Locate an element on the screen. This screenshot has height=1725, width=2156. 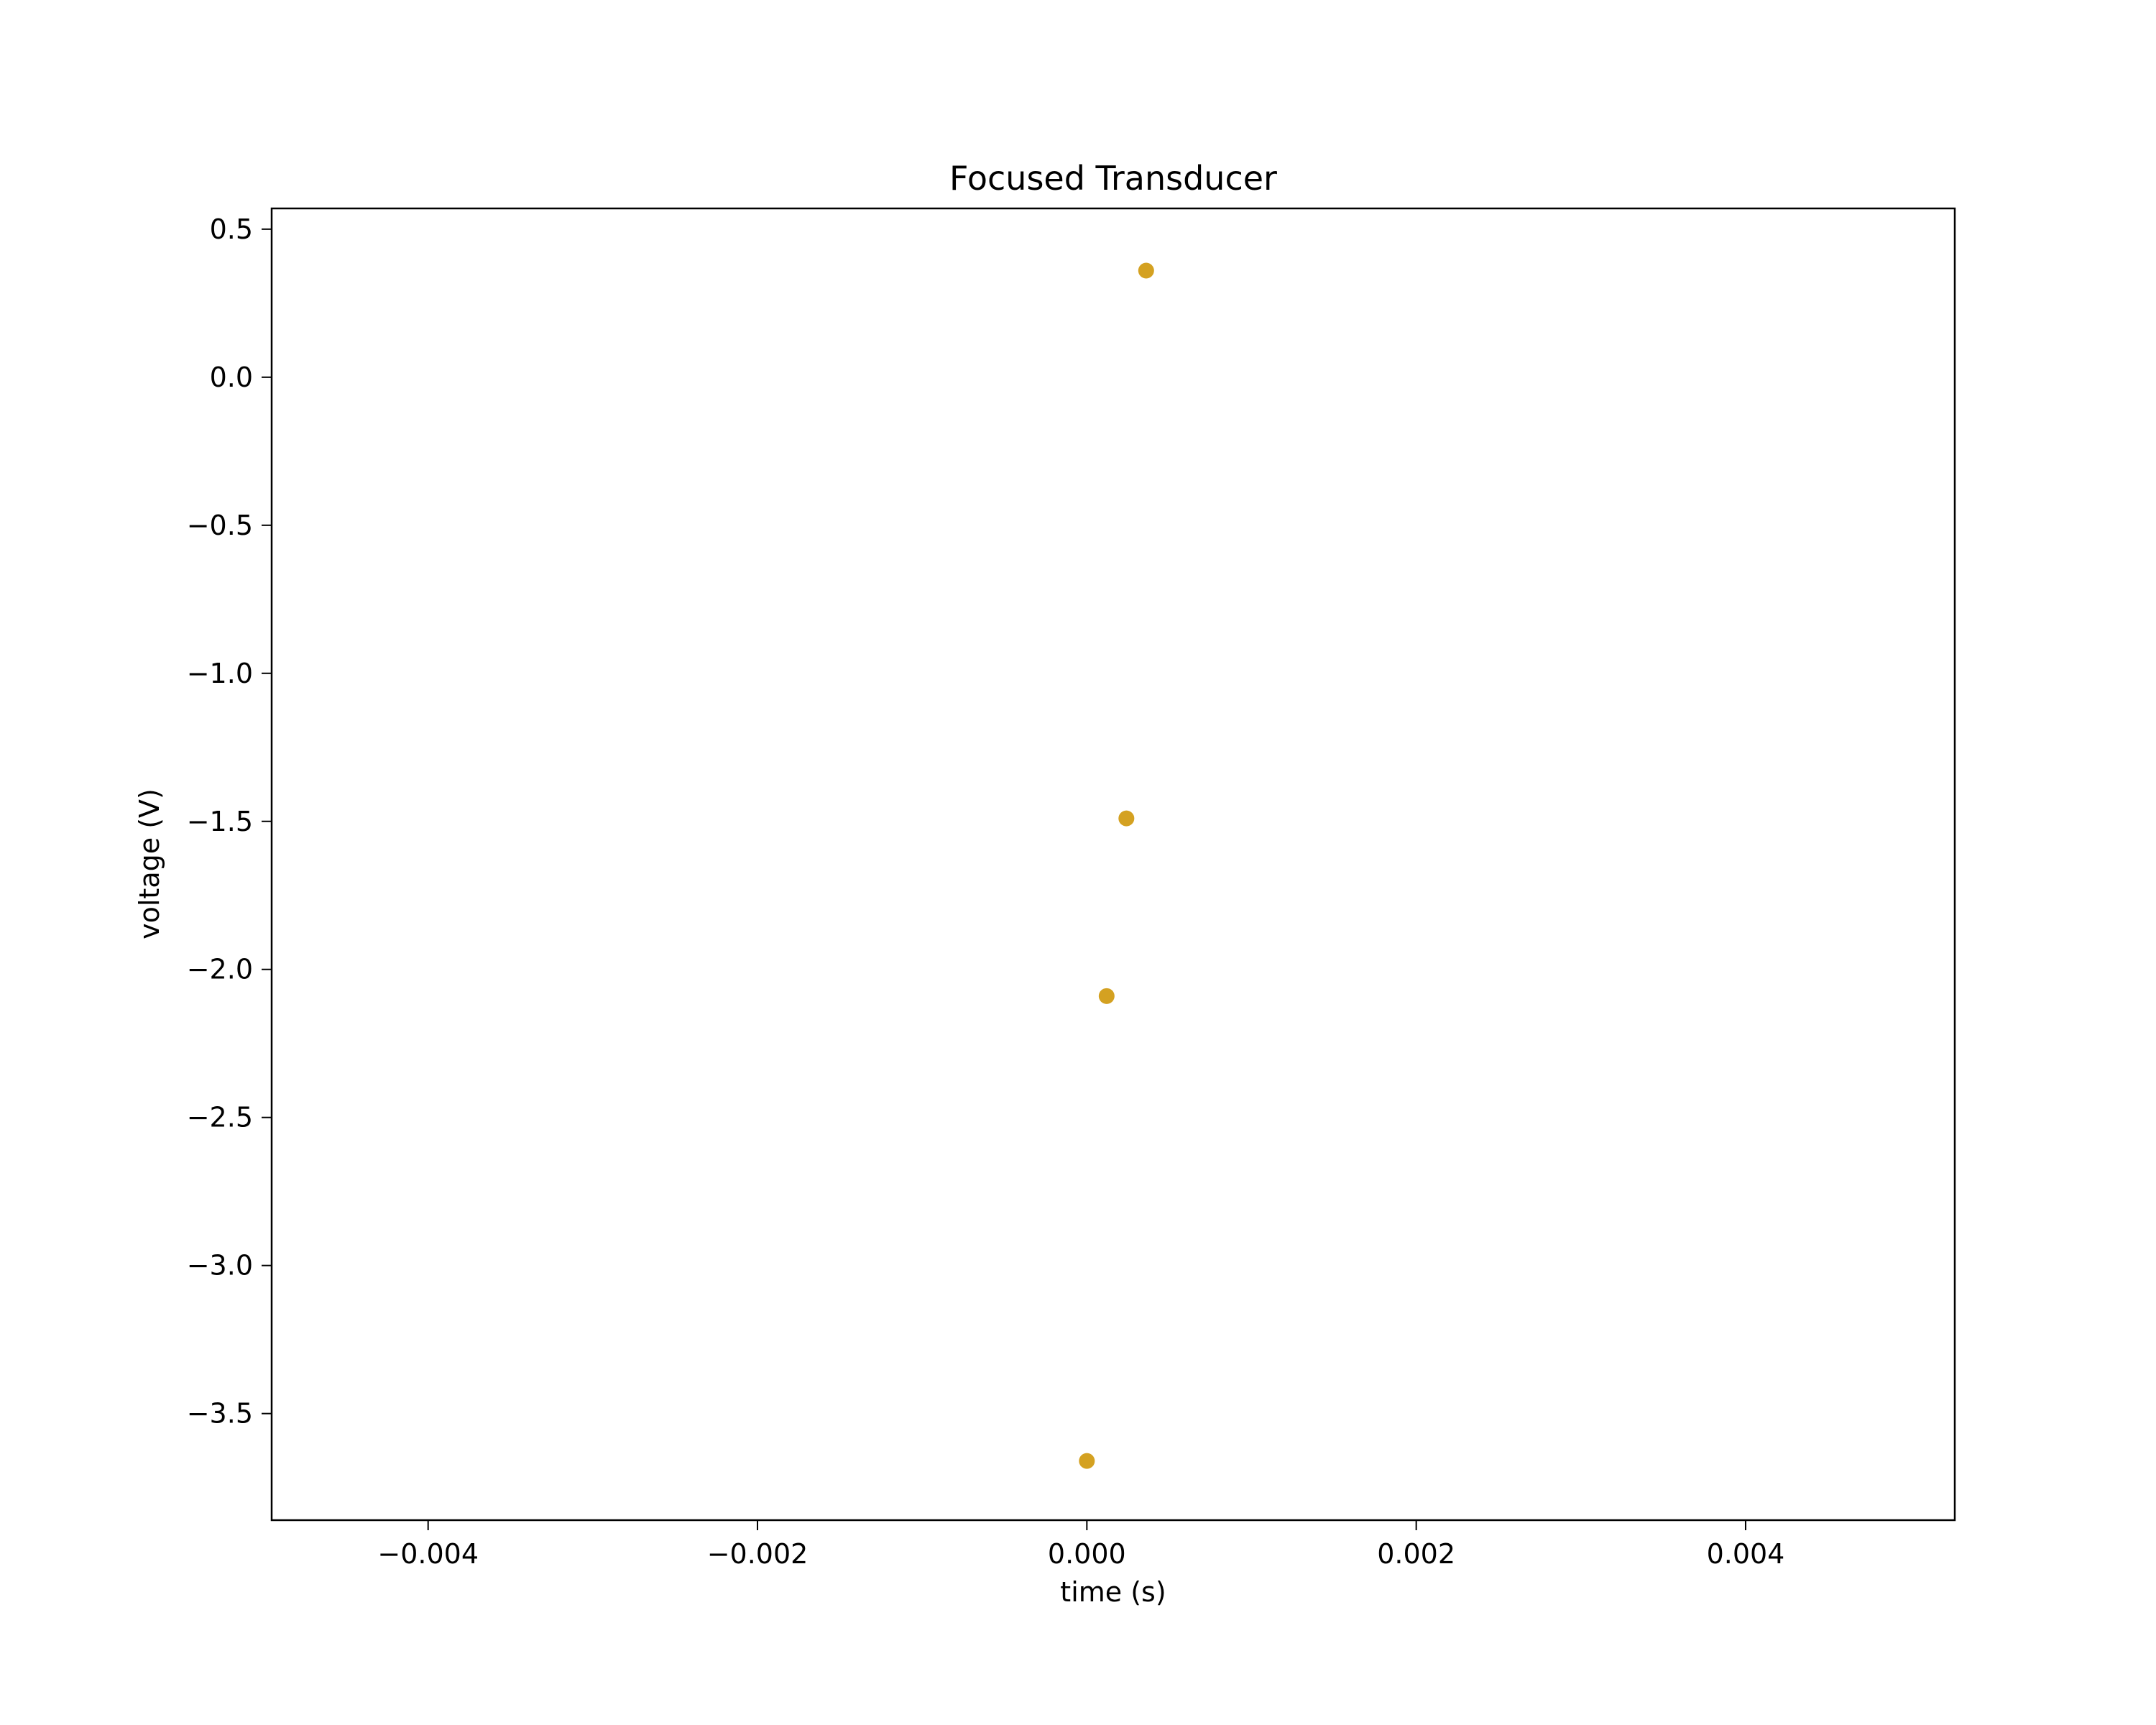
data-points is located at coordinates (1116, 865).